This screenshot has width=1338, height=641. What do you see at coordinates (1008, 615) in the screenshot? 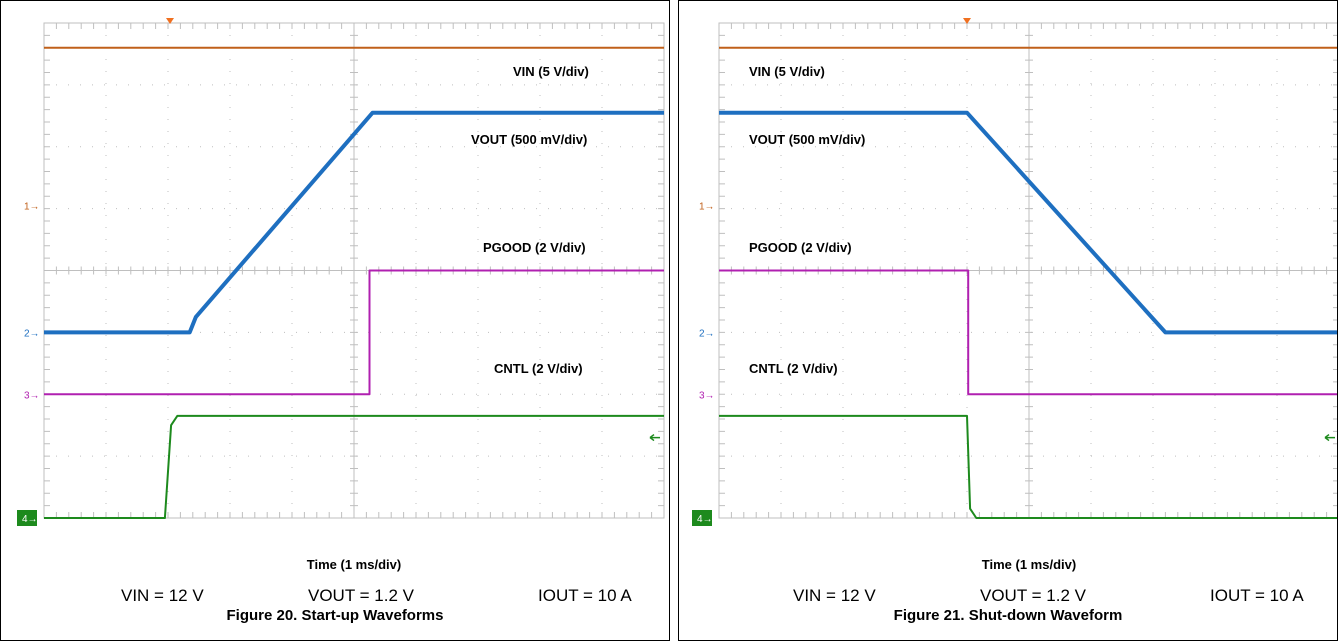
I see `figure-caption: Figure 21. Shut-down Waveform` at bounding box center [1008, 615].